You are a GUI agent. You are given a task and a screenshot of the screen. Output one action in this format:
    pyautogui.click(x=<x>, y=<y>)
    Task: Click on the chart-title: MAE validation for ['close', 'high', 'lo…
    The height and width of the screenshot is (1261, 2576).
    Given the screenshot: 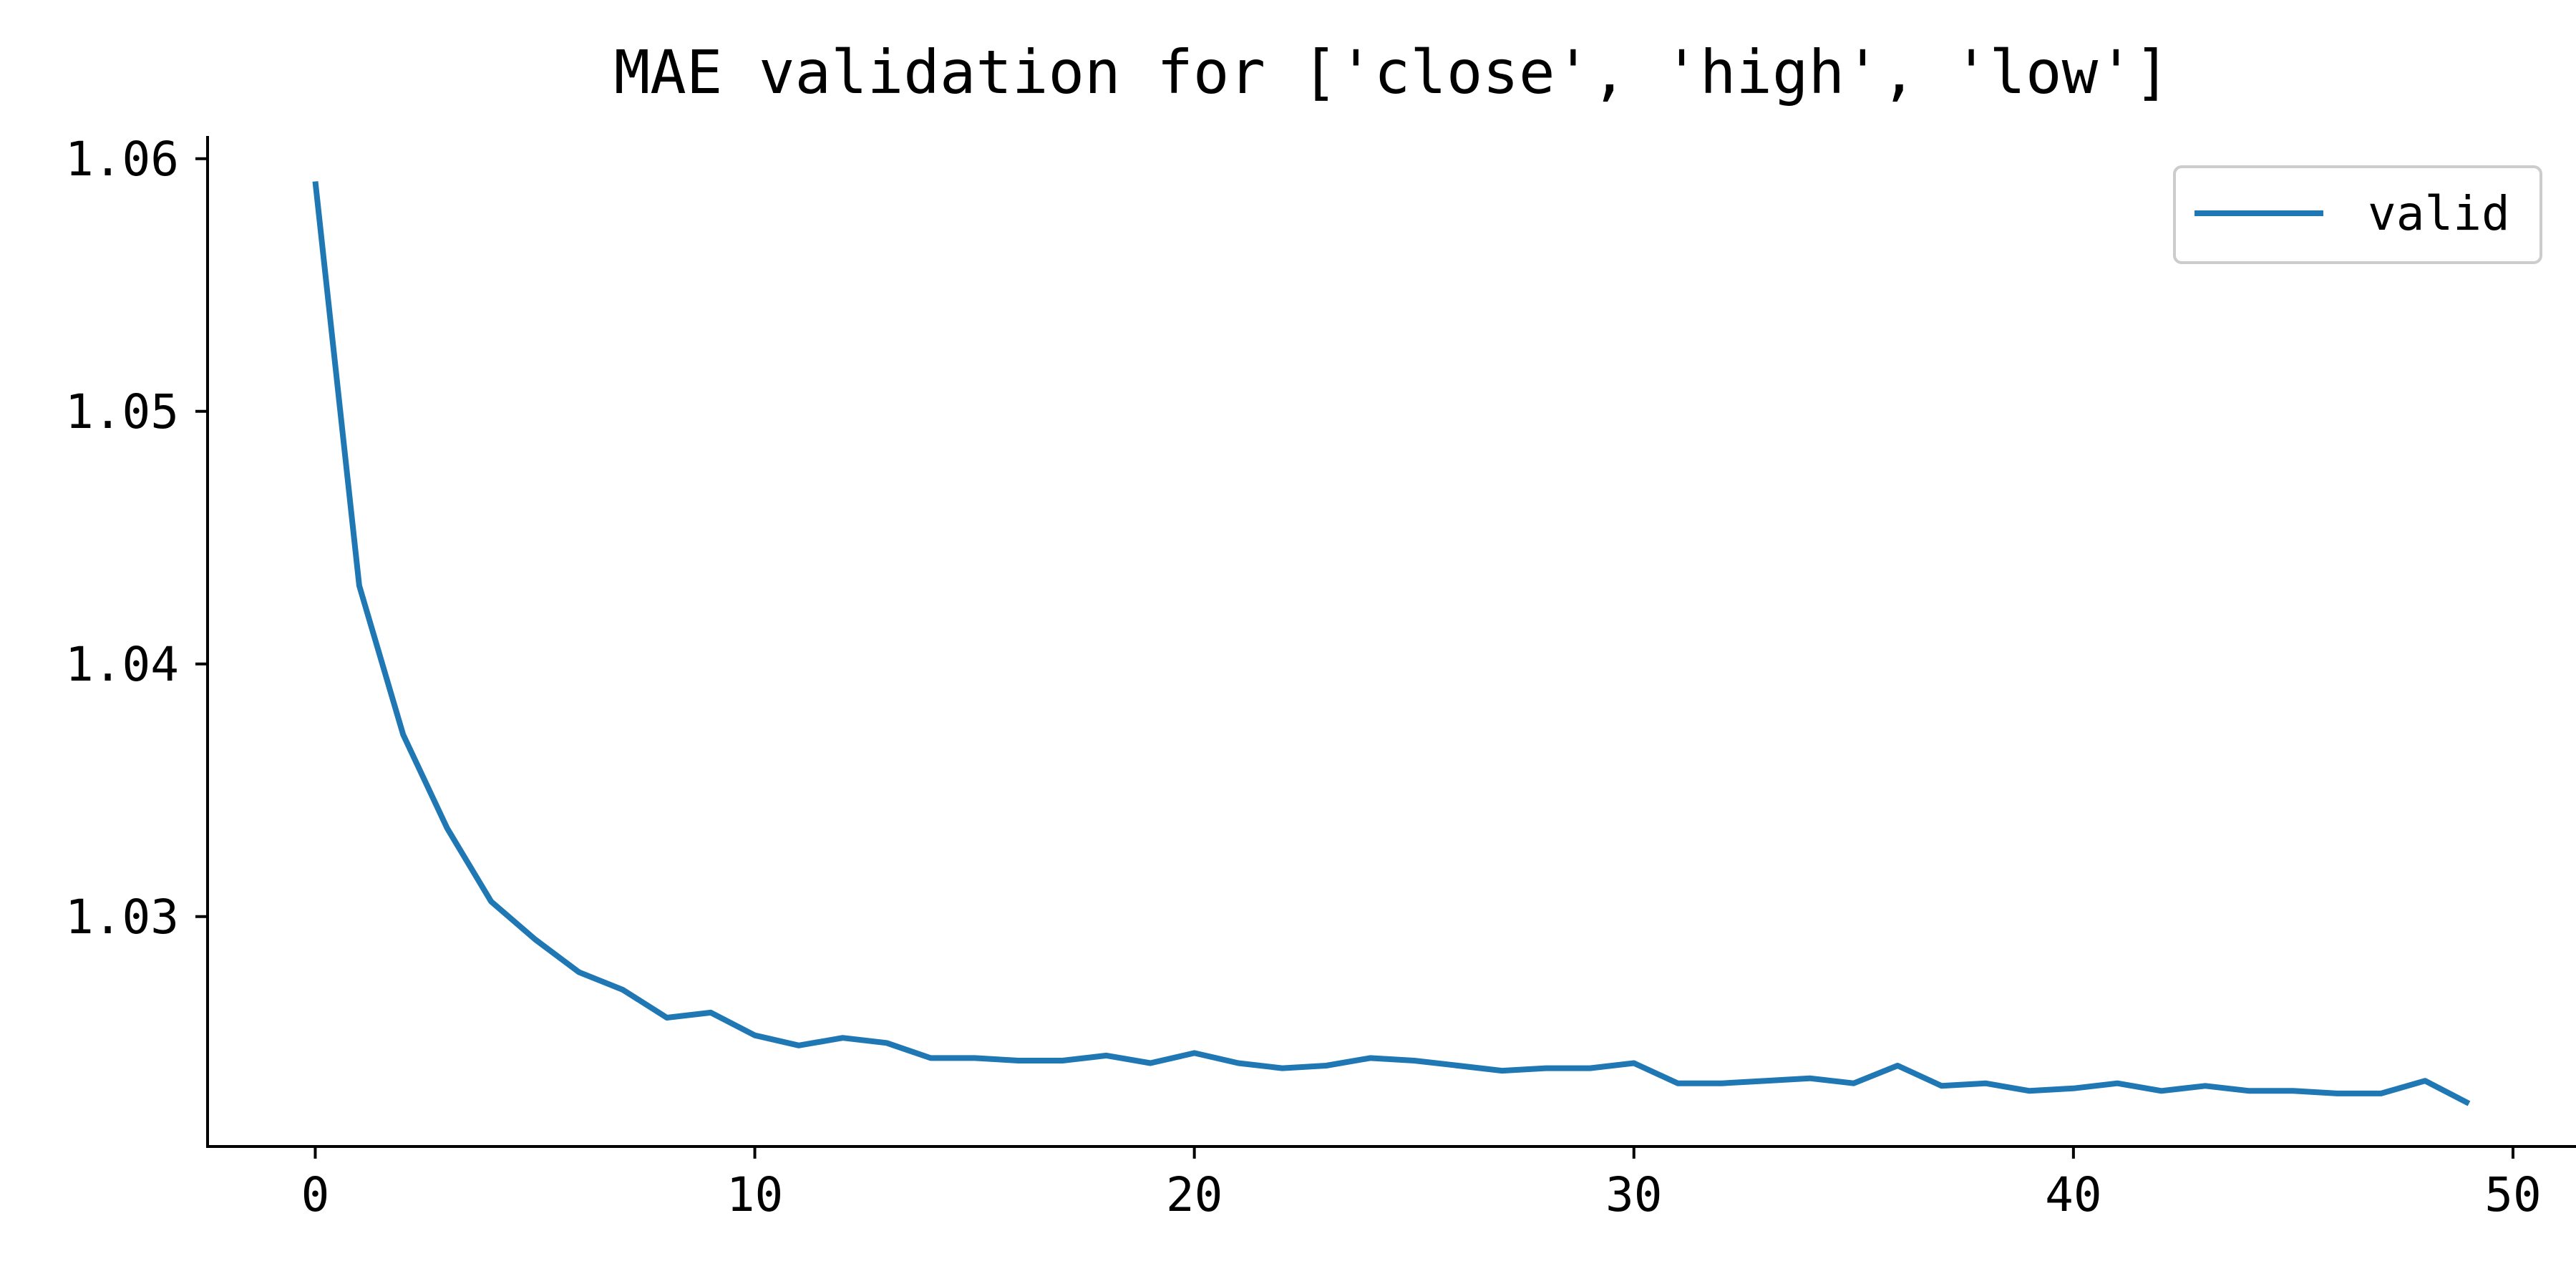 What is the action you would take?
    pyautogui.click(x=1392, y=72)
    